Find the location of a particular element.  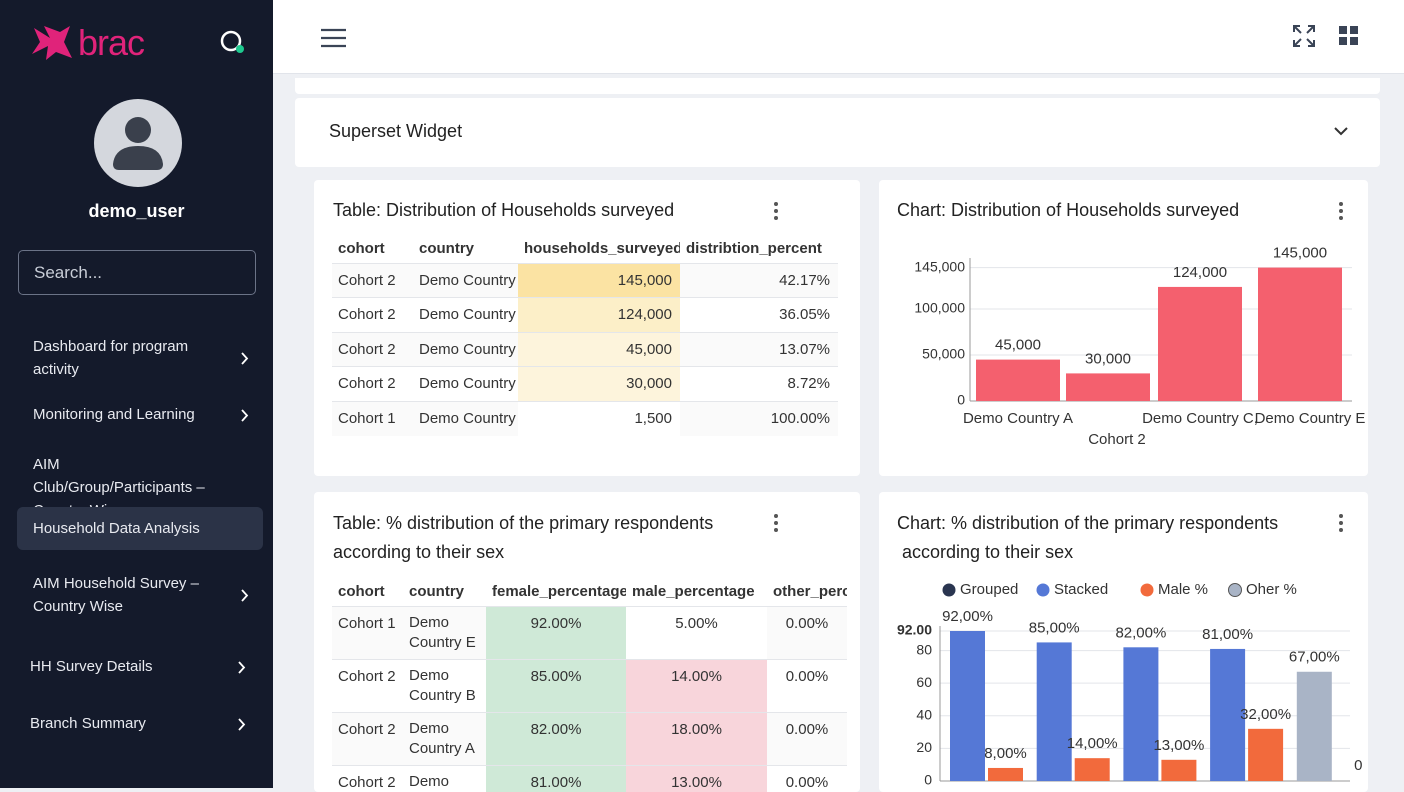

table-cell: 8.72% is located at coordinates (759, 383).